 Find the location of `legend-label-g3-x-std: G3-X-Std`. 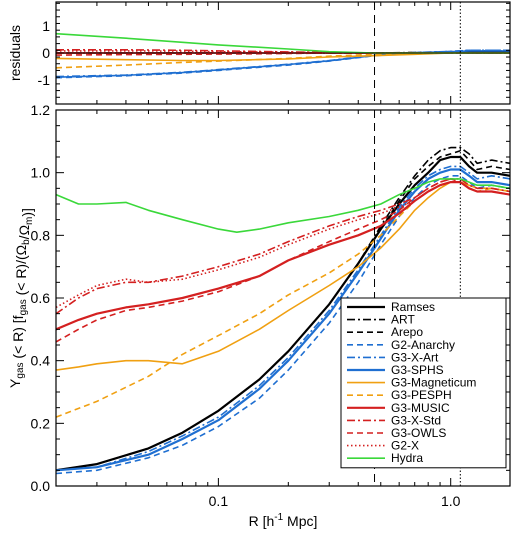

legend-label-g3-x-std: G3-X-Std is located at coordinates (416, 420).